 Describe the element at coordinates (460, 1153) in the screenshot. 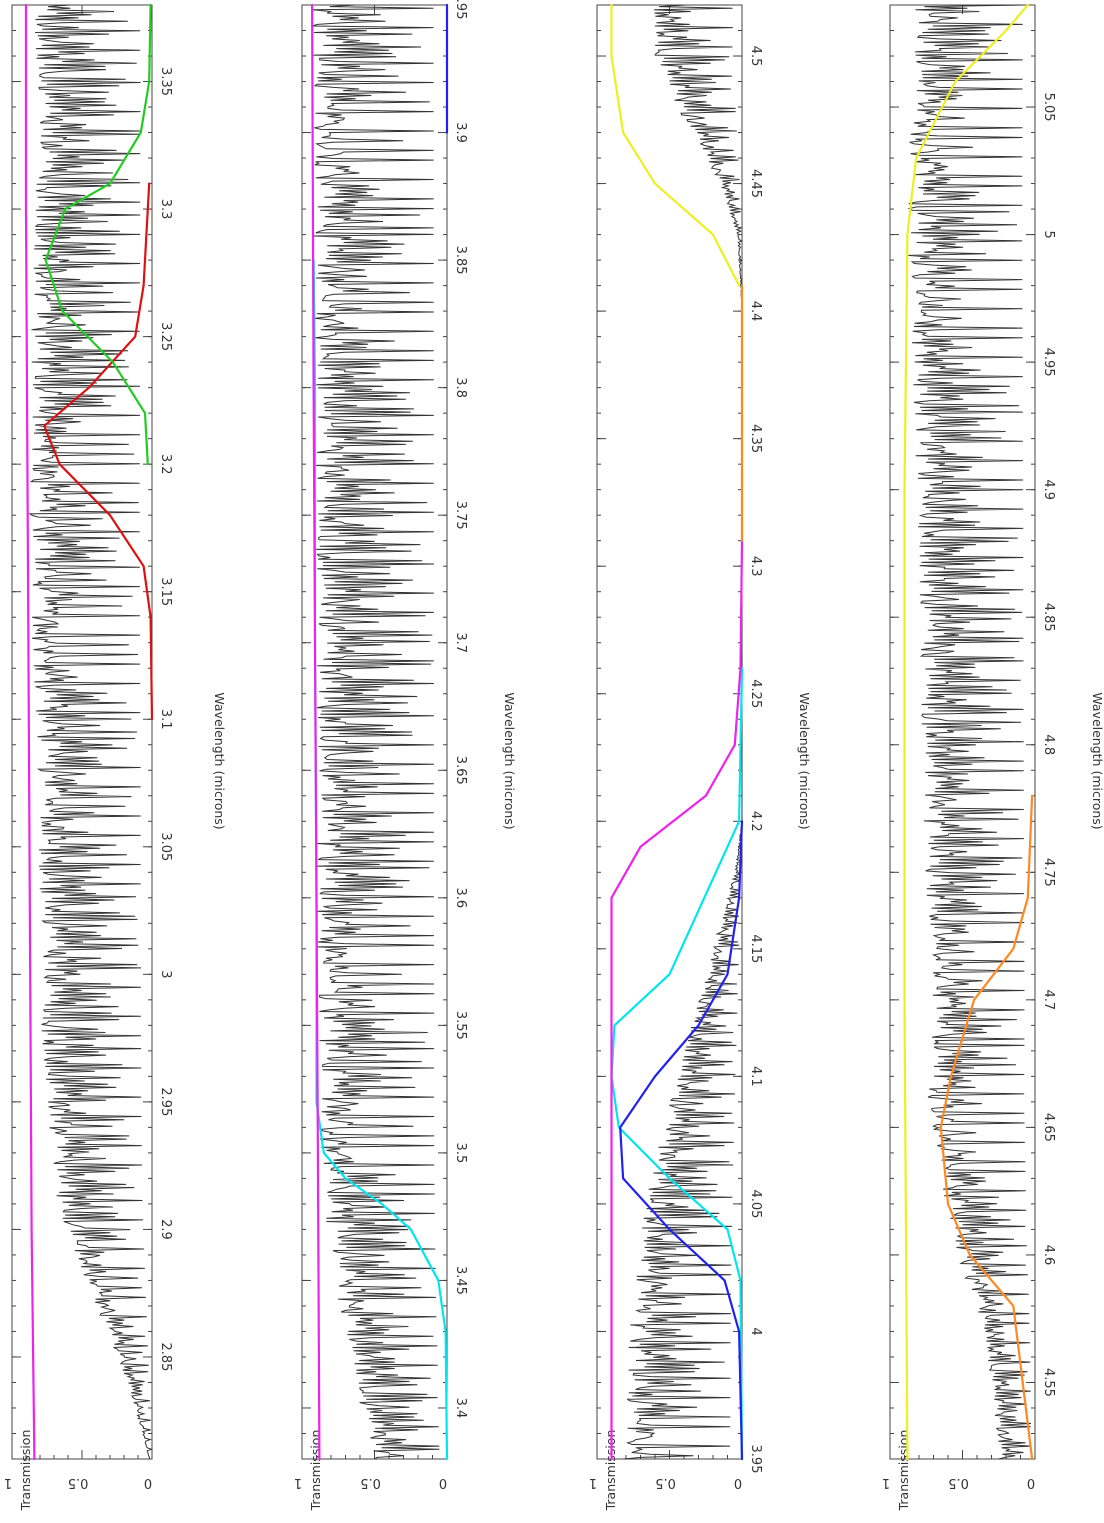

I see `x-tick-label: 3.5` at that location.